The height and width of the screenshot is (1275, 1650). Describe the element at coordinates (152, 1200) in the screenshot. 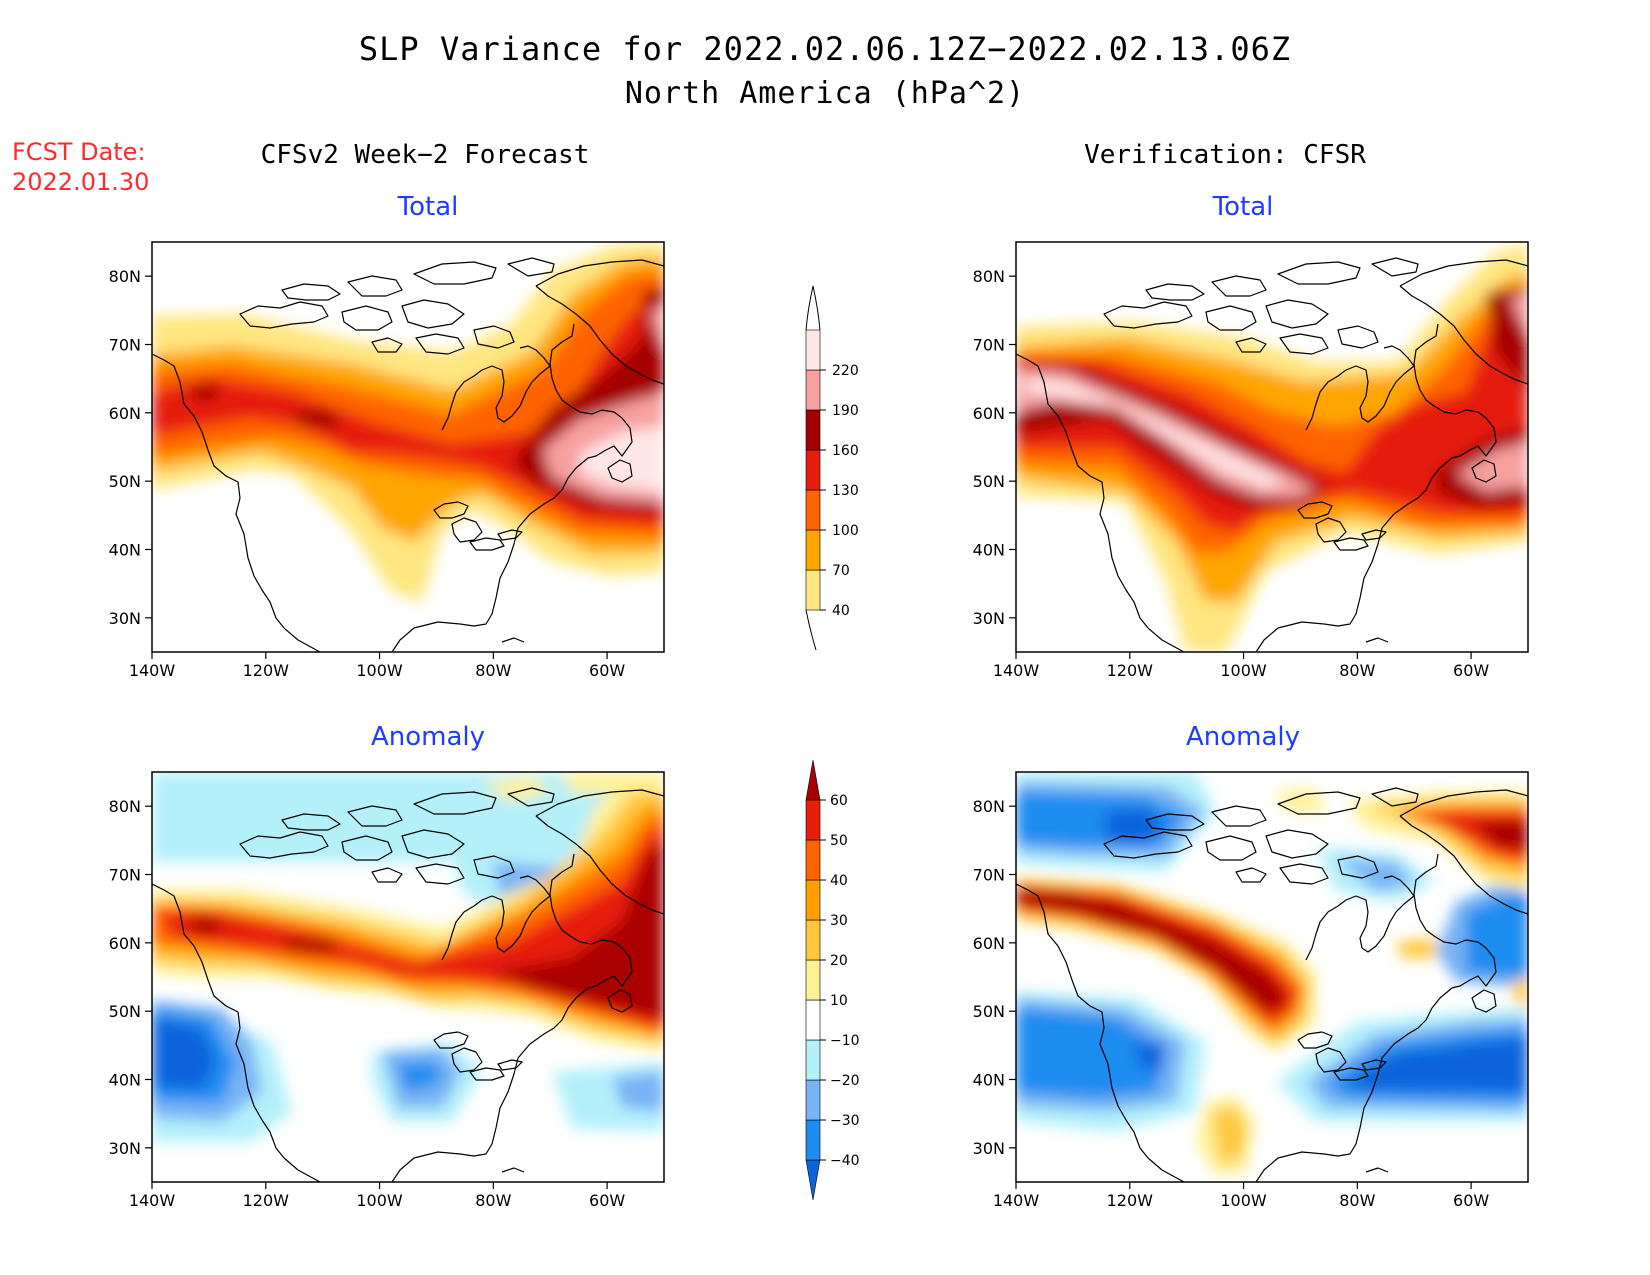

I see `forecast-anomaly-lon-label: 140W` at that location.